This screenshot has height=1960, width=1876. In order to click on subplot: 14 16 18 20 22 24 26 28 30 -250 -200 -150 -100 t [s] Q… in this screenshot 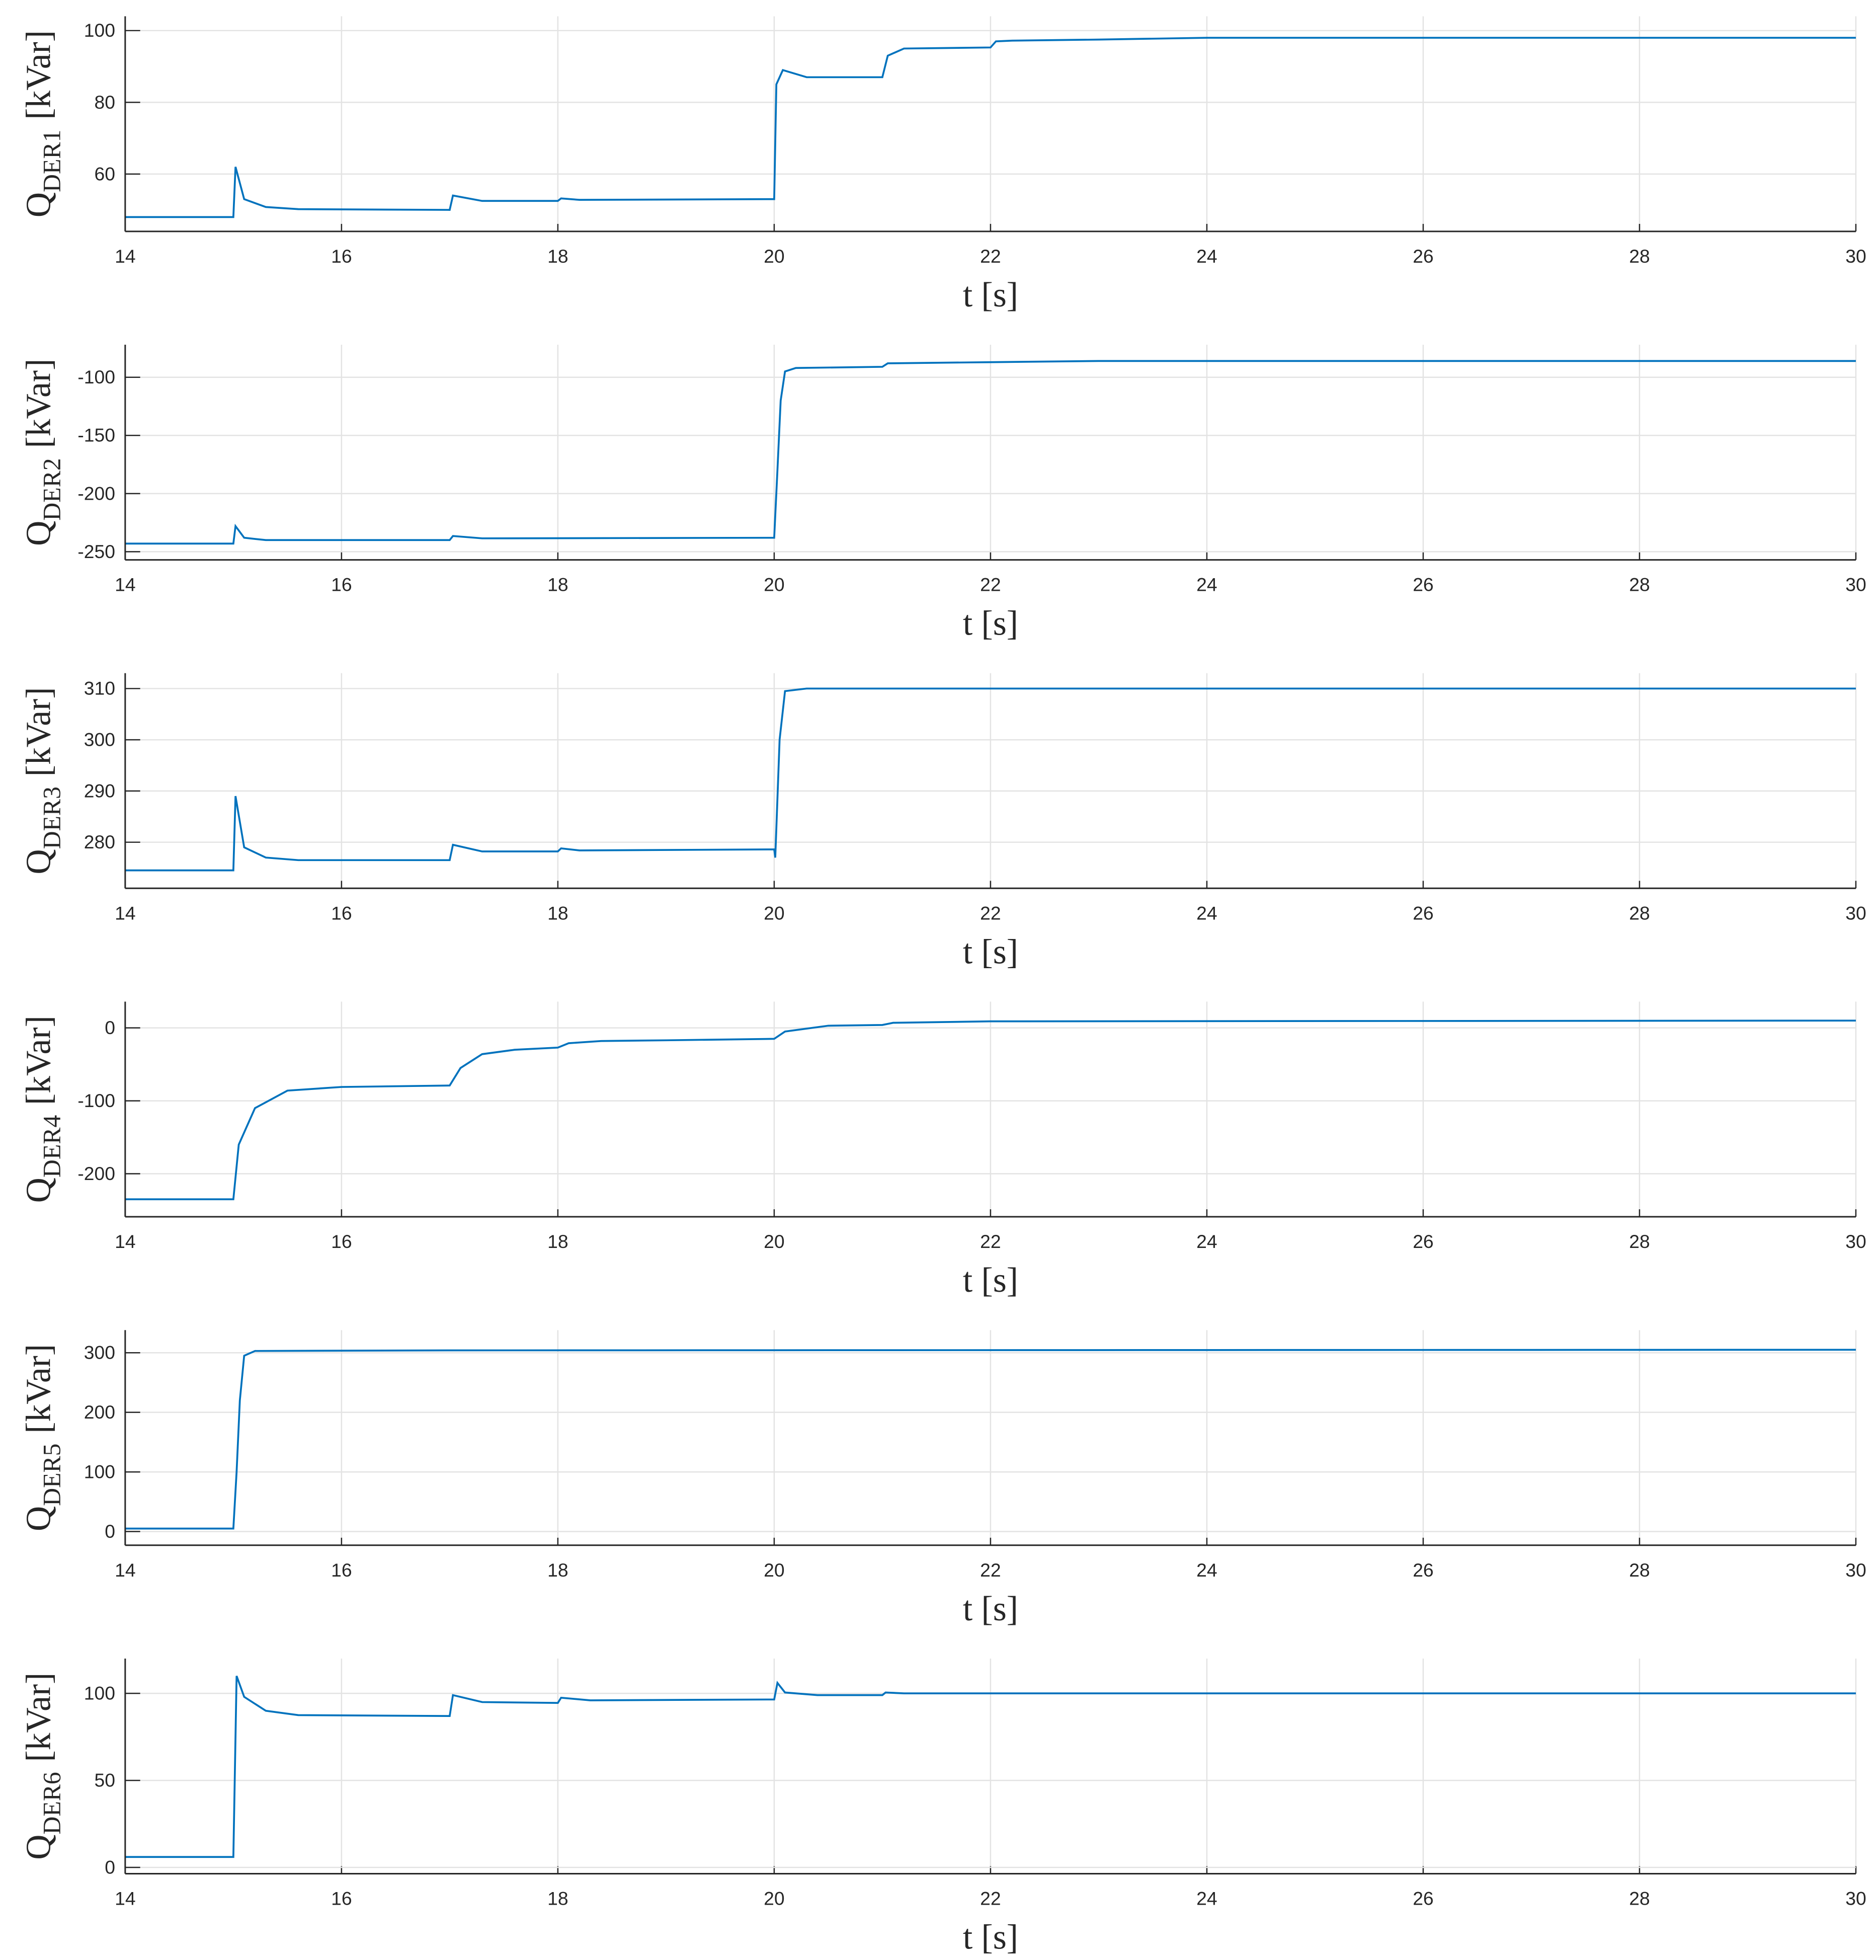, I will do `click(943, 494)`.